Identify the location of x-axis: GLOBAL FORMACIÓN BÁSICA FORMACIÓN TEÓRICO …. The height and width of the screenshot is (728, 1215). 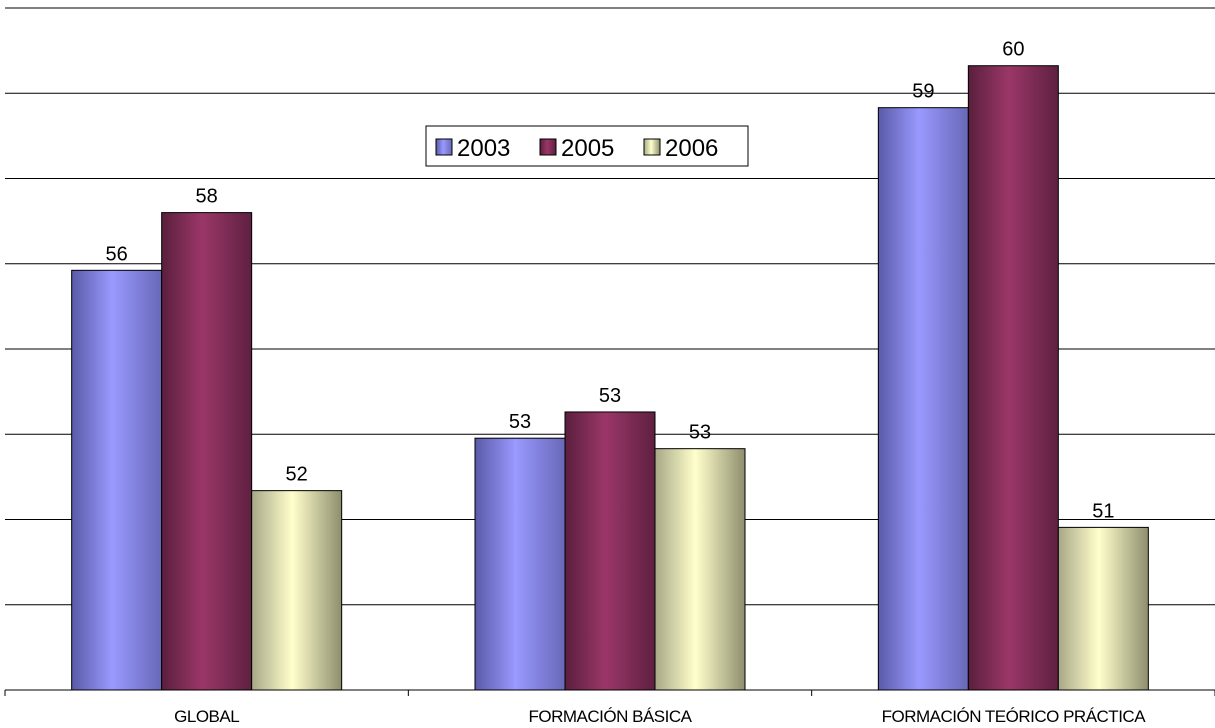
(609, 707).